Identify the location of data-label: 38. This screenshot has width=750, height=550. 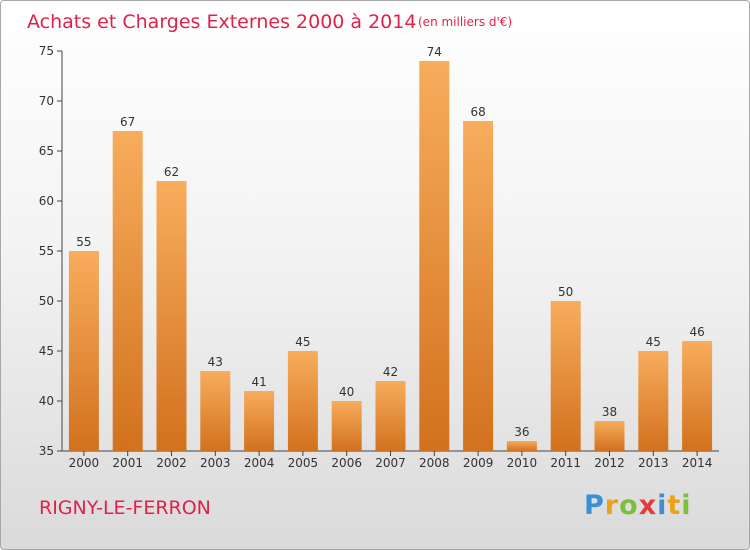
(609, 412).